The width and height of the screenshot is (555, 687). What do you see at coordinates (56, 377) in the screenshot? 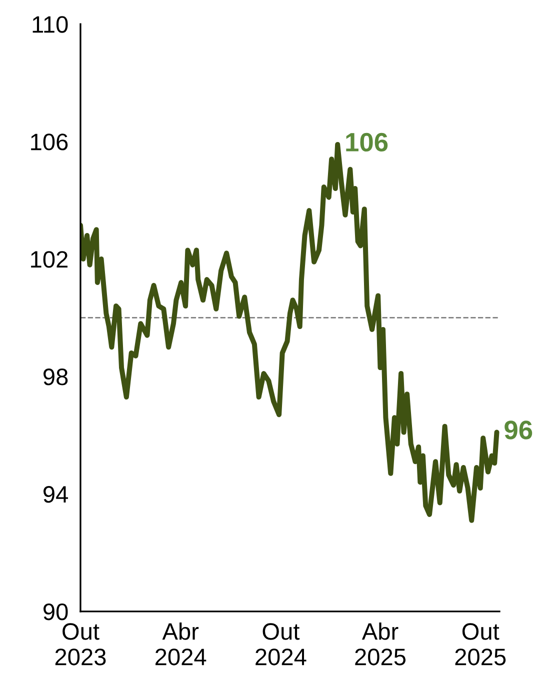
I see `y-tick-label: 98` at bounding box center [56, 377].